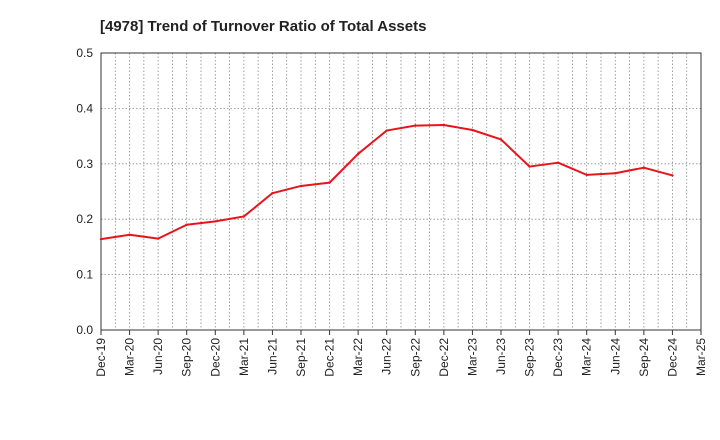 The height and width of the screenshot is (440, 720). I want to click on x-tick-label: Dec-20, so click(215, 357).